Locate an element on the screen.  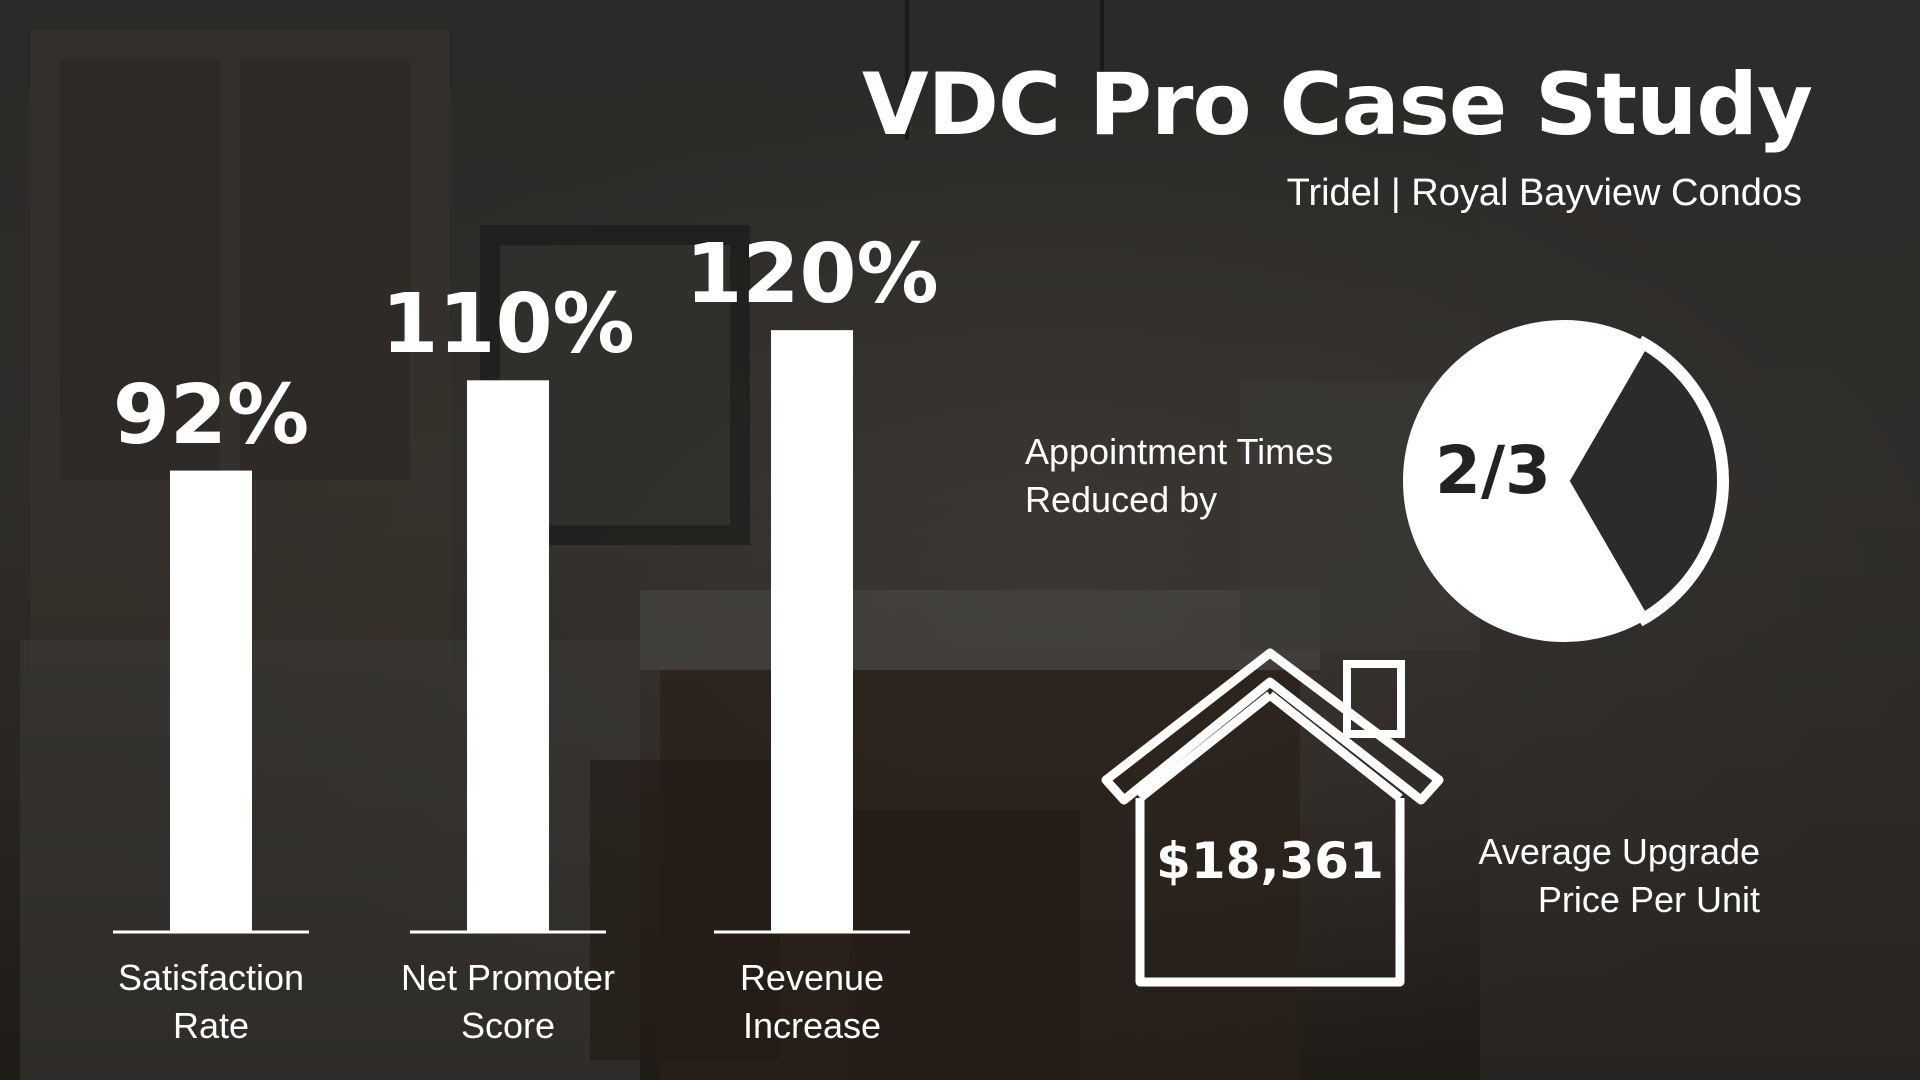
house-icon is located at coordinates (1272, 817).